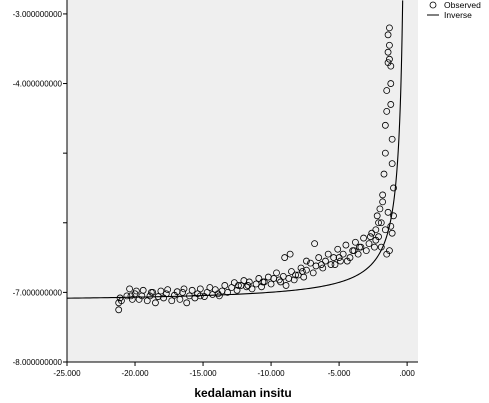 This screenshot has height=403, width=489. What do you see at coordinates (38, 14) in the screenshot?
I see `y-tick-label: -3.000000000` at bounding box center [38, 14].